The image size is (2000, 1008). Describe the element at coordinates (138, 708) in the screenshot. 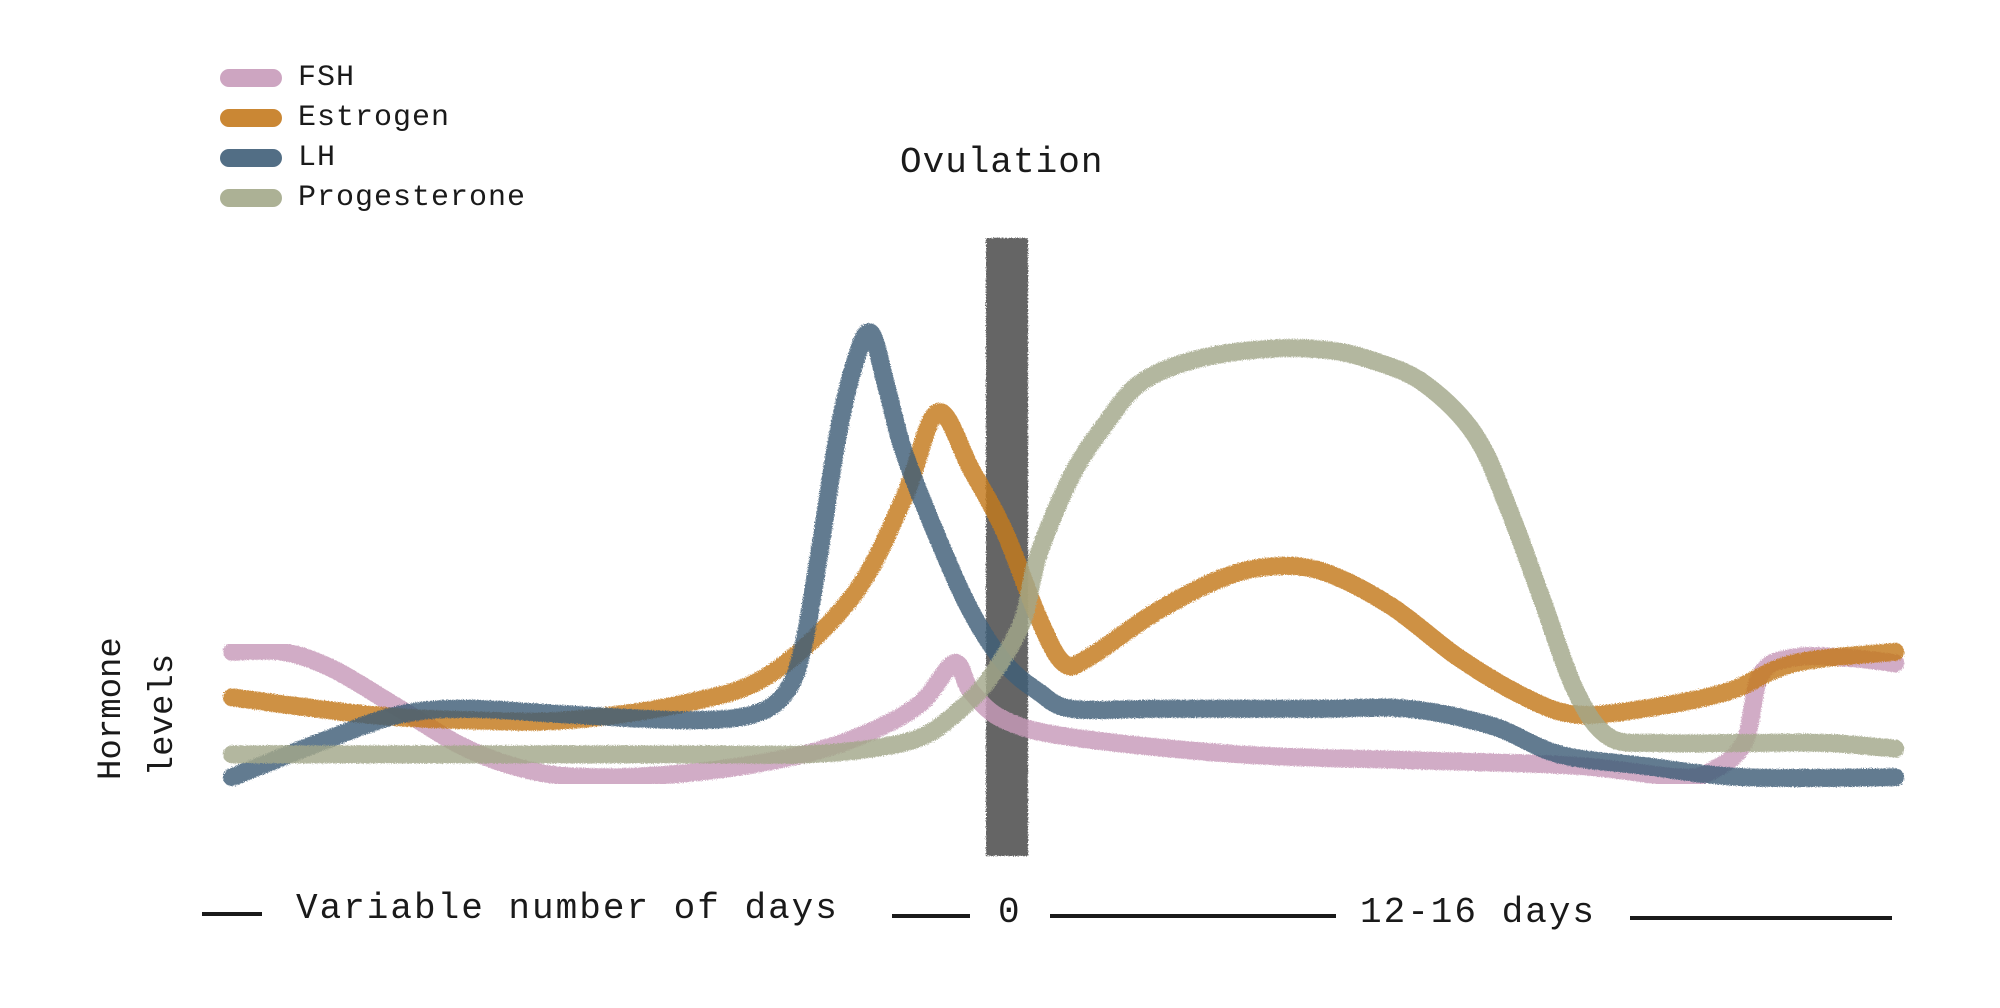

I see `y-axis-label: Hormone levels` at that location.